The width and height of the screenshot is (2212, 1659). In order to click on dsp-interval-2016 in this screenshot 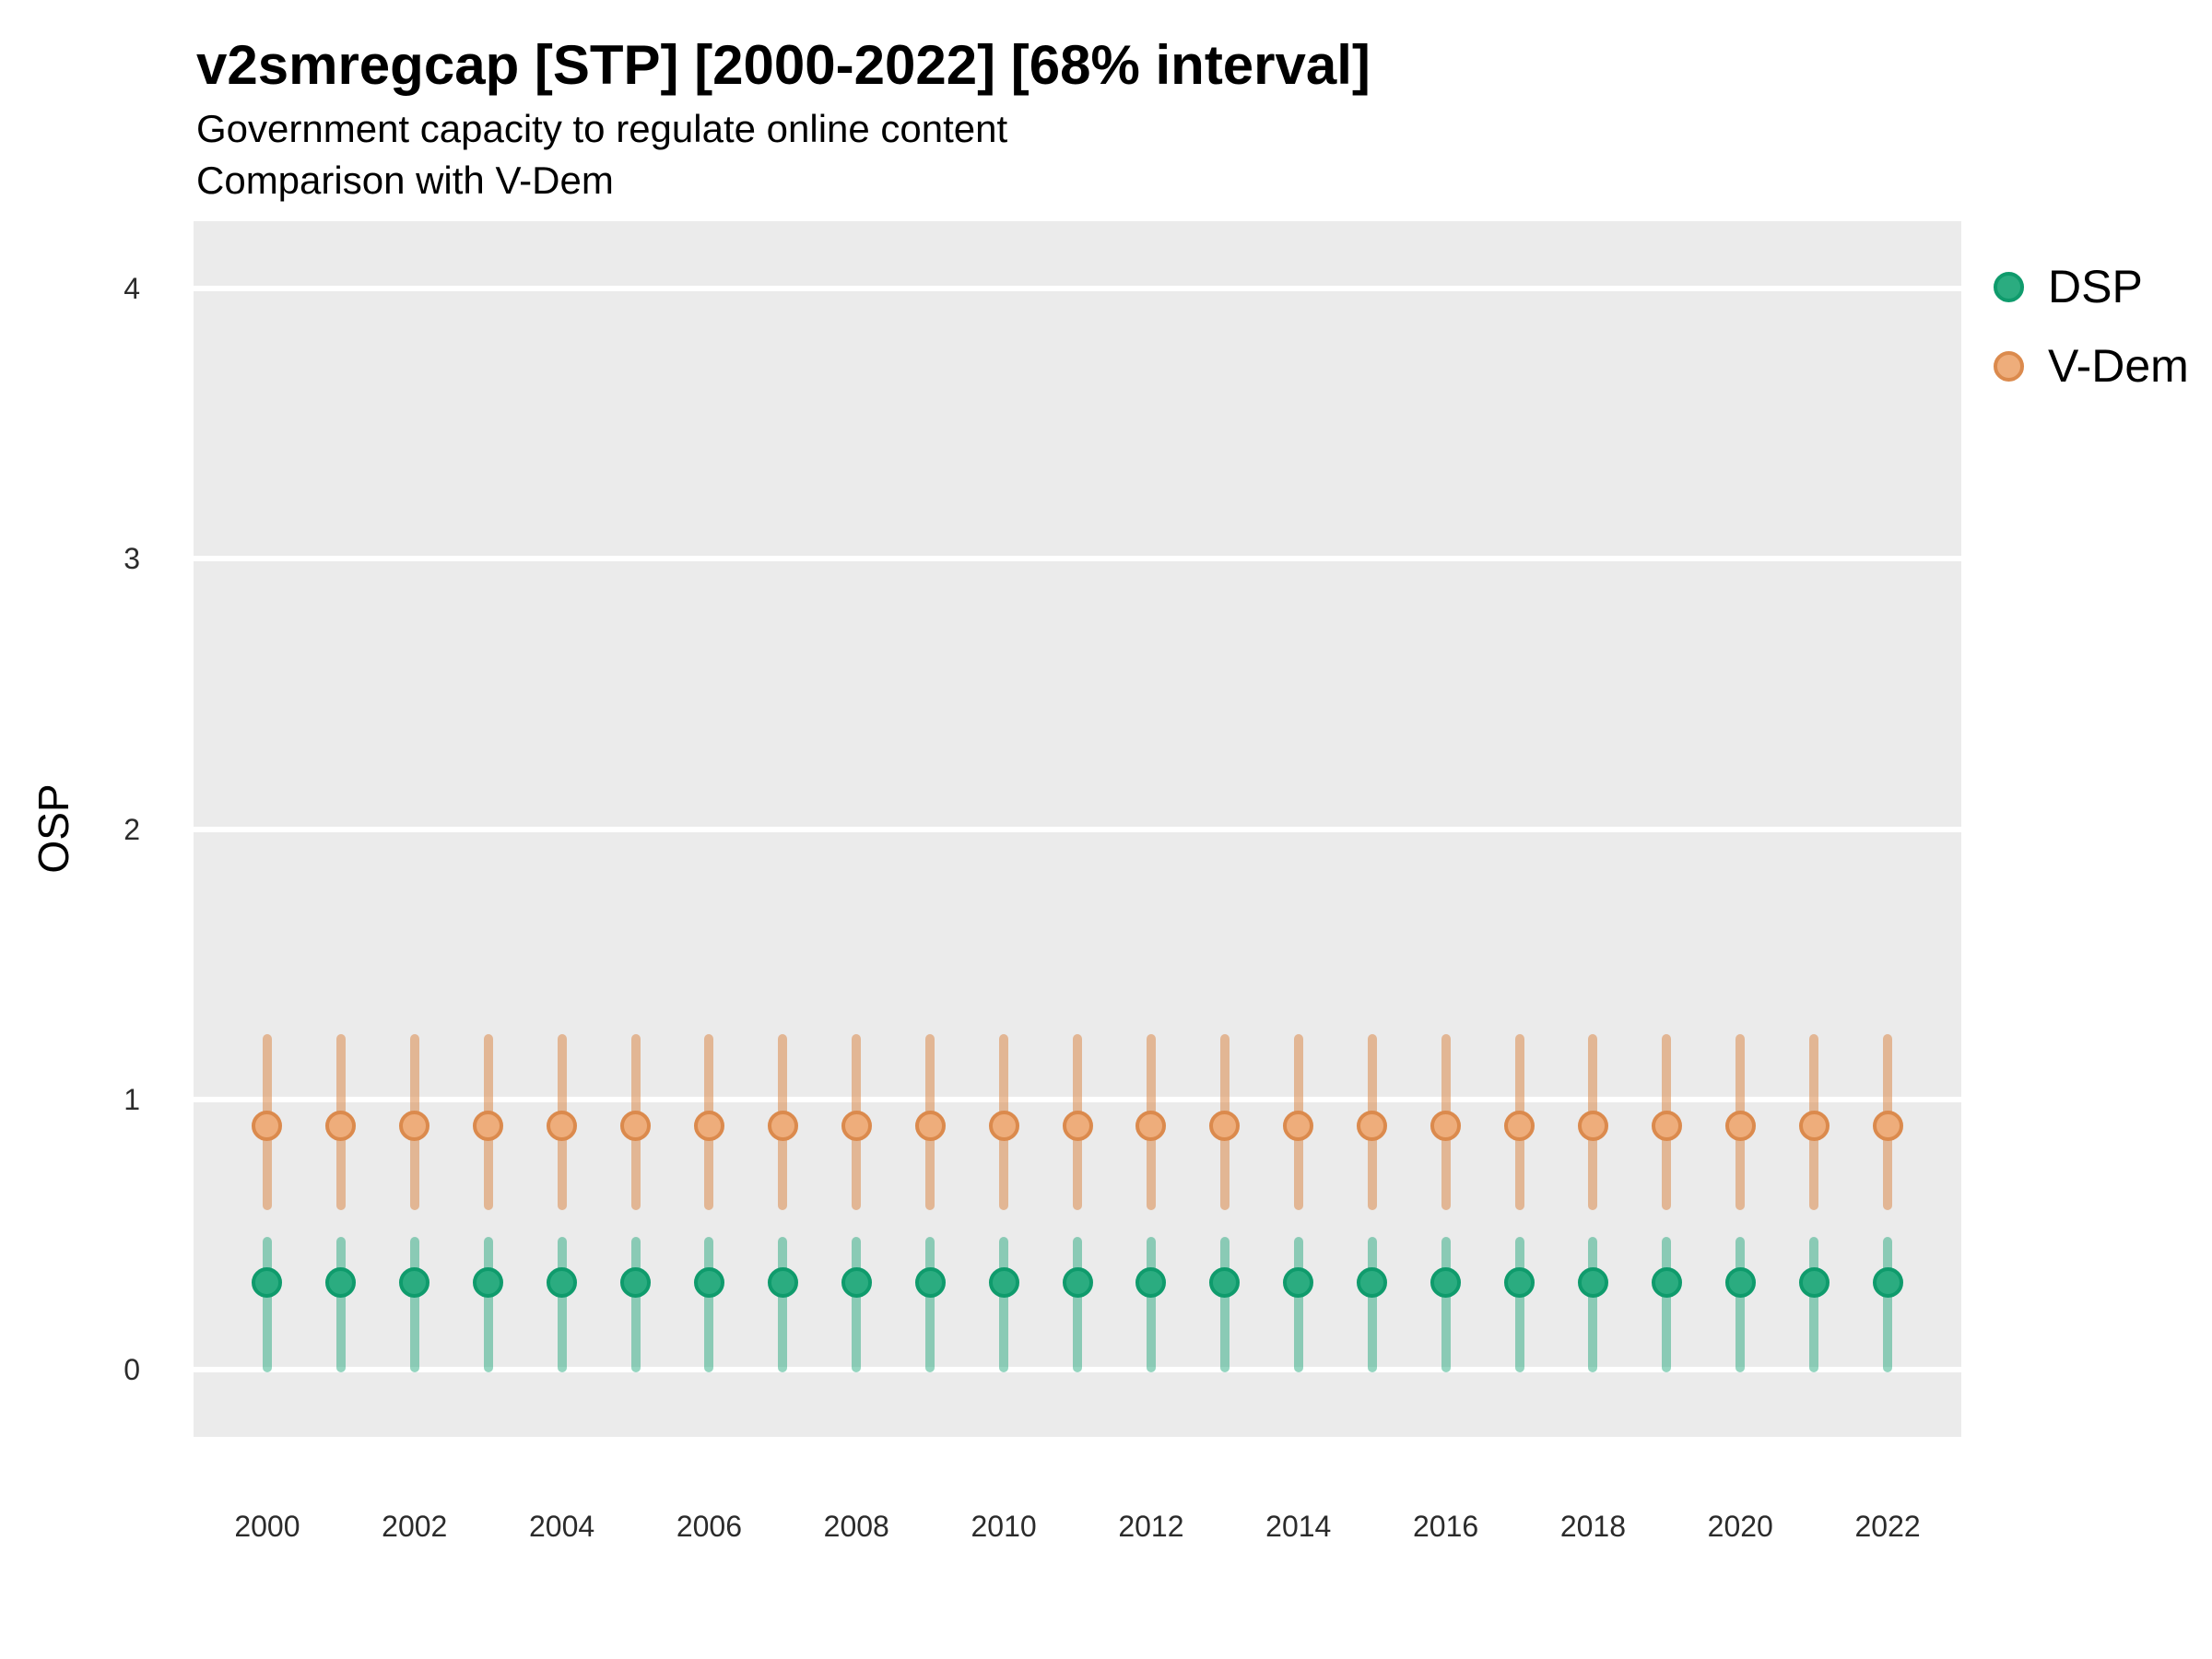, I will do `click(1446, 1304)`.